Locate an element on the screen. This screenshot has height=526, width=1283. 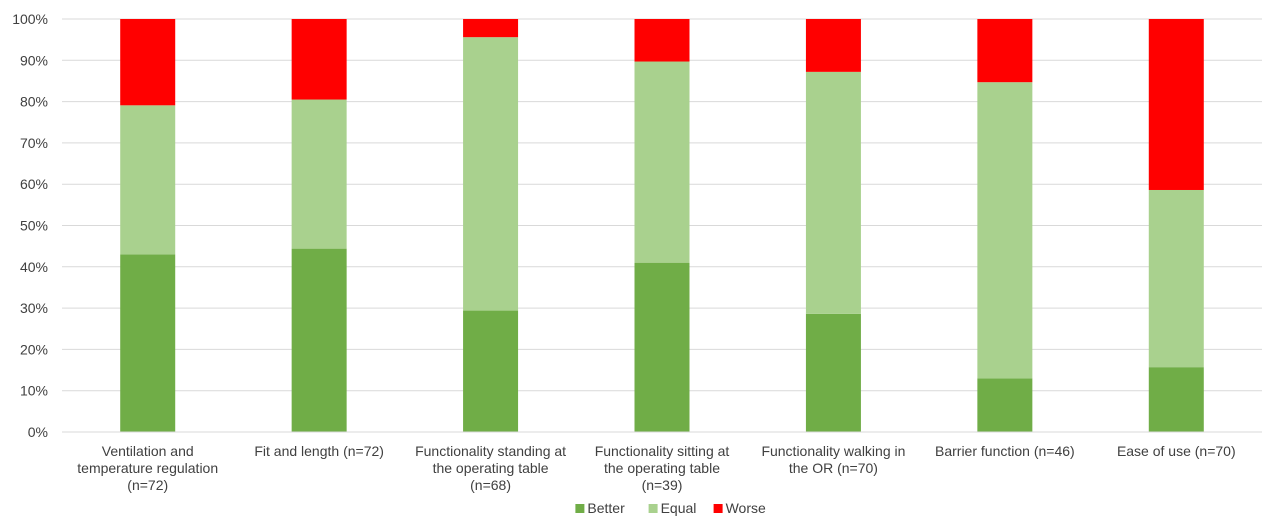
y-tick-label: 90% is located at coordinates (34, 60).